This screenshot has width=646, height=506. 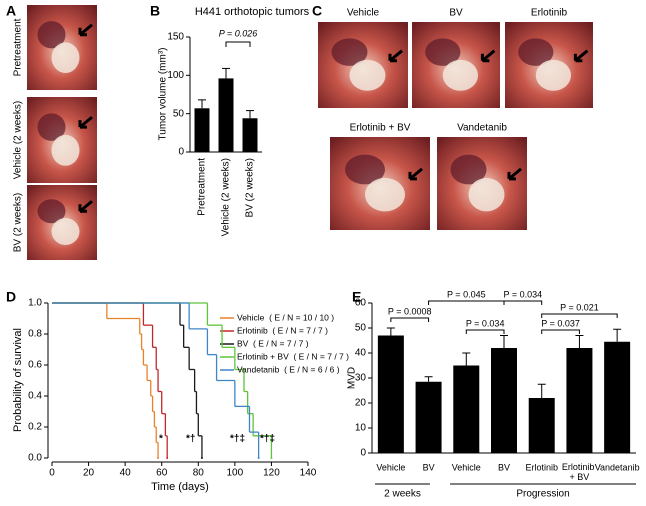 I want to click on y-tick-label: 0.6, so click(x=35, y=365).